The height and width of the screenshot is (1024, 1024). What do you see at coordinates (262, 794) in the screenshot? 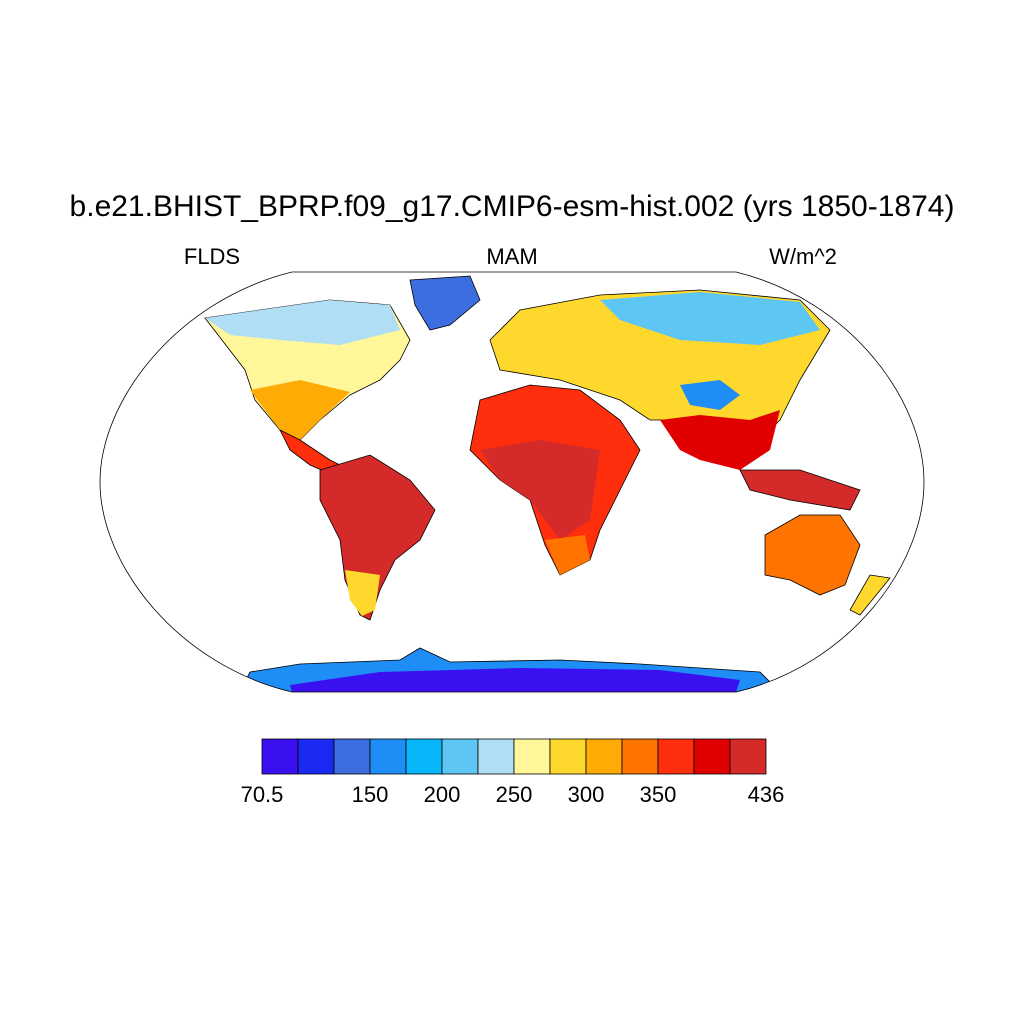
I see `colorbar-label: 70.5` at bounding box center [262, 794].